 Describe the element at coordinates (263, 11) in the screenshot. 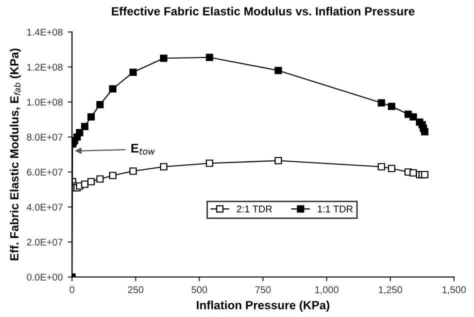

I see `chart-title: Effective Fabric Elastic Modulus vs. Inflation Pressure` at that location.